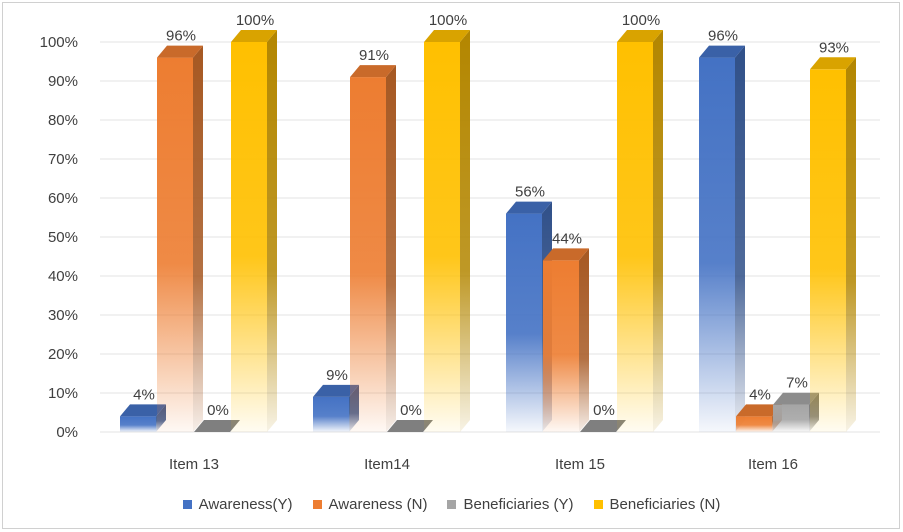 This screenshot has width=903, height=532. I want to click on y-tick-label: 80%, so click(63, 120).